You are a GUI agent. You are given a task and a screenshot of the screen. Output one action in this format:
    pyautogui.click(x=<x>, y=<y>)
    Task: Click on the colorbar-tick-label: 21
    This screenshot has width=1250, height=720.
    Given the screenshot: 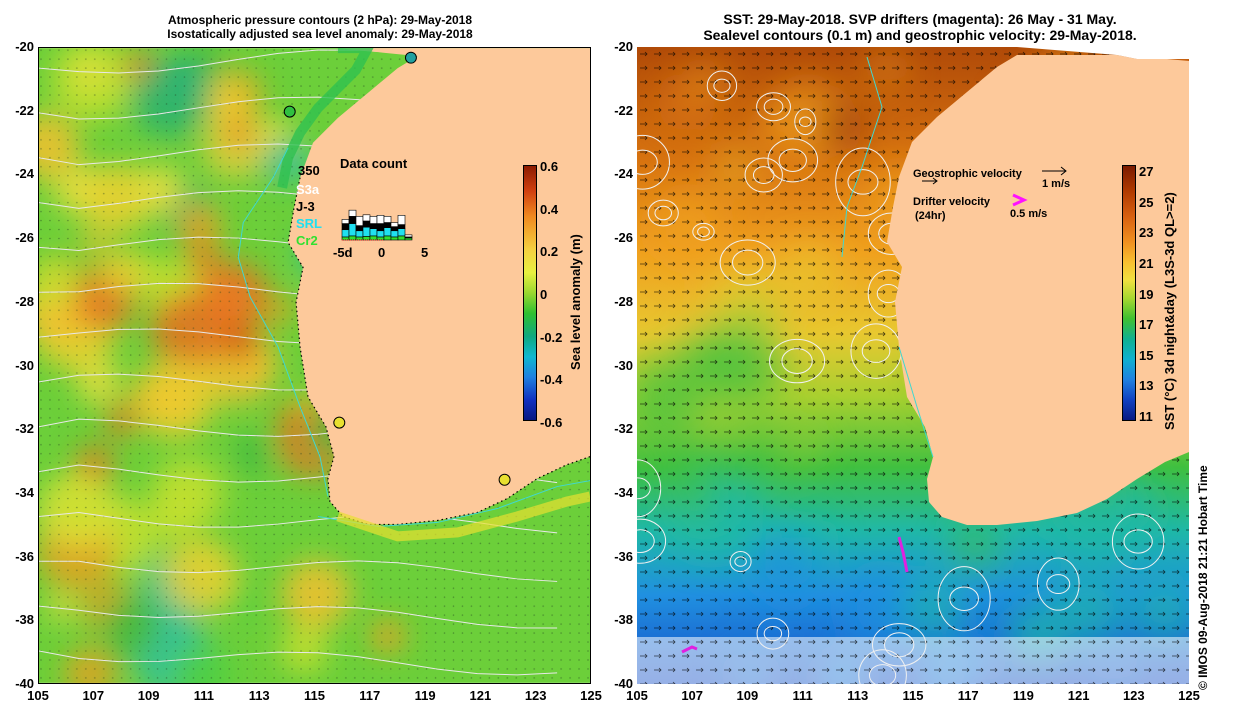 What is the action you would take?
    pyautogui.click(x=1146, y=263)
    